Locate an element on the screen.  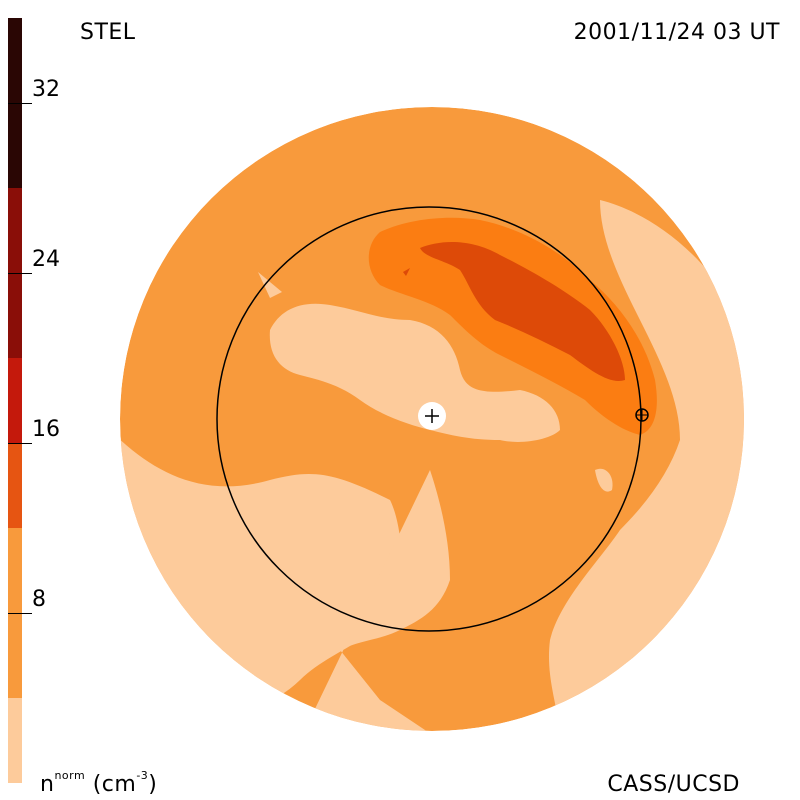
high-region-speck is located at coordinates (406, 272).